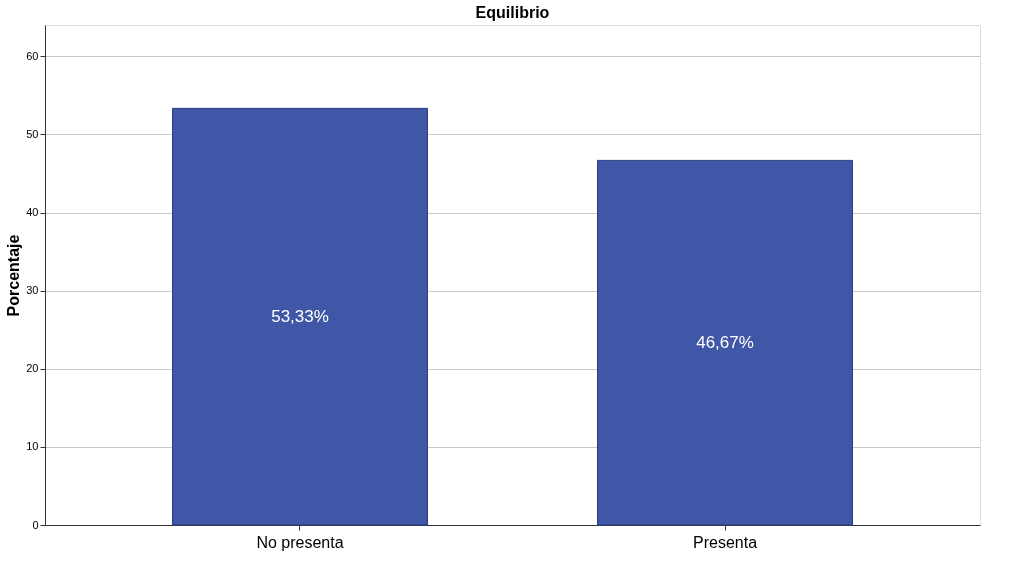  What do you see at coordinates (300, 542) in the screenshot?
I see `x-tick-label: No presenta` at bounding box center [300, 542].